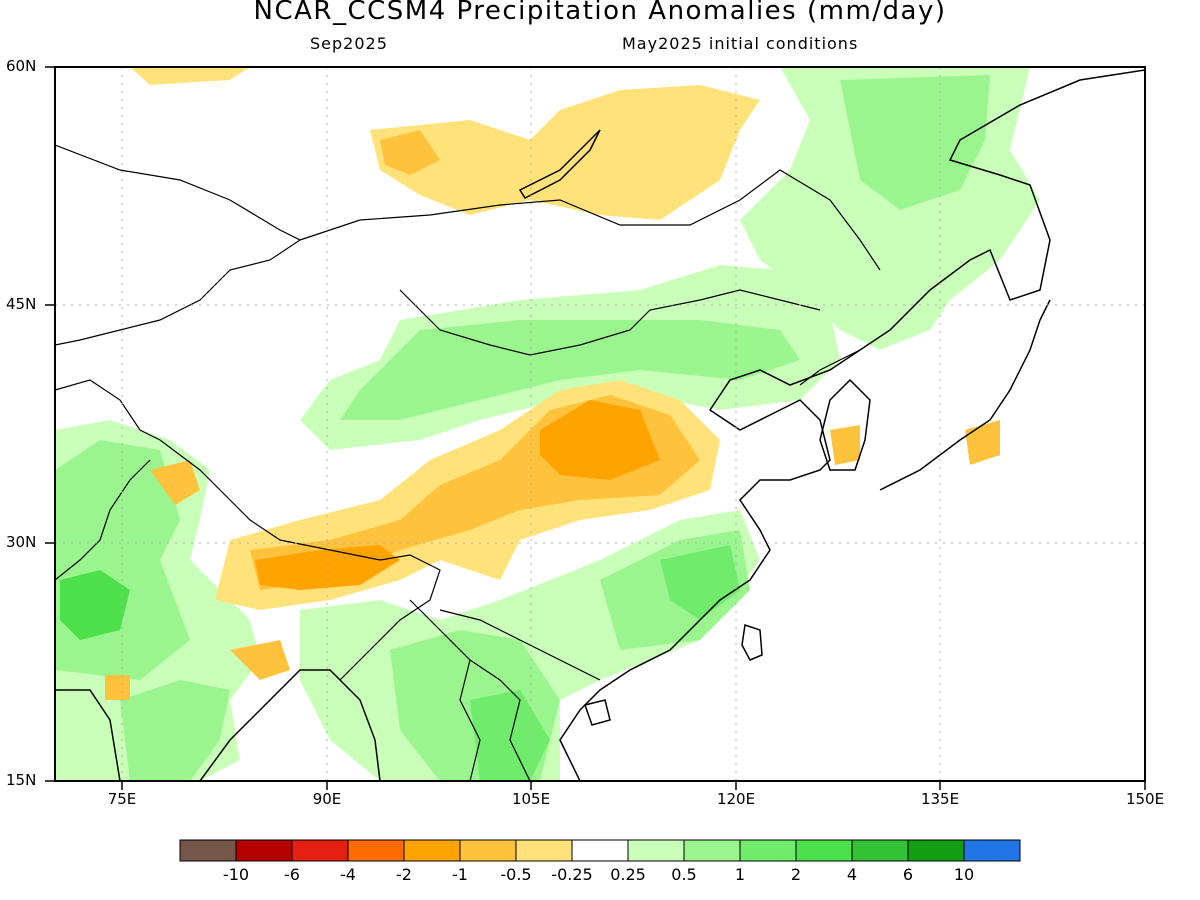 This screenshot has height=900, width=1200. What do you see at coordinates (410, 152) in the screenshot?
I see `dry-anomaly-siberia-core` at bounding box center [410, 152].